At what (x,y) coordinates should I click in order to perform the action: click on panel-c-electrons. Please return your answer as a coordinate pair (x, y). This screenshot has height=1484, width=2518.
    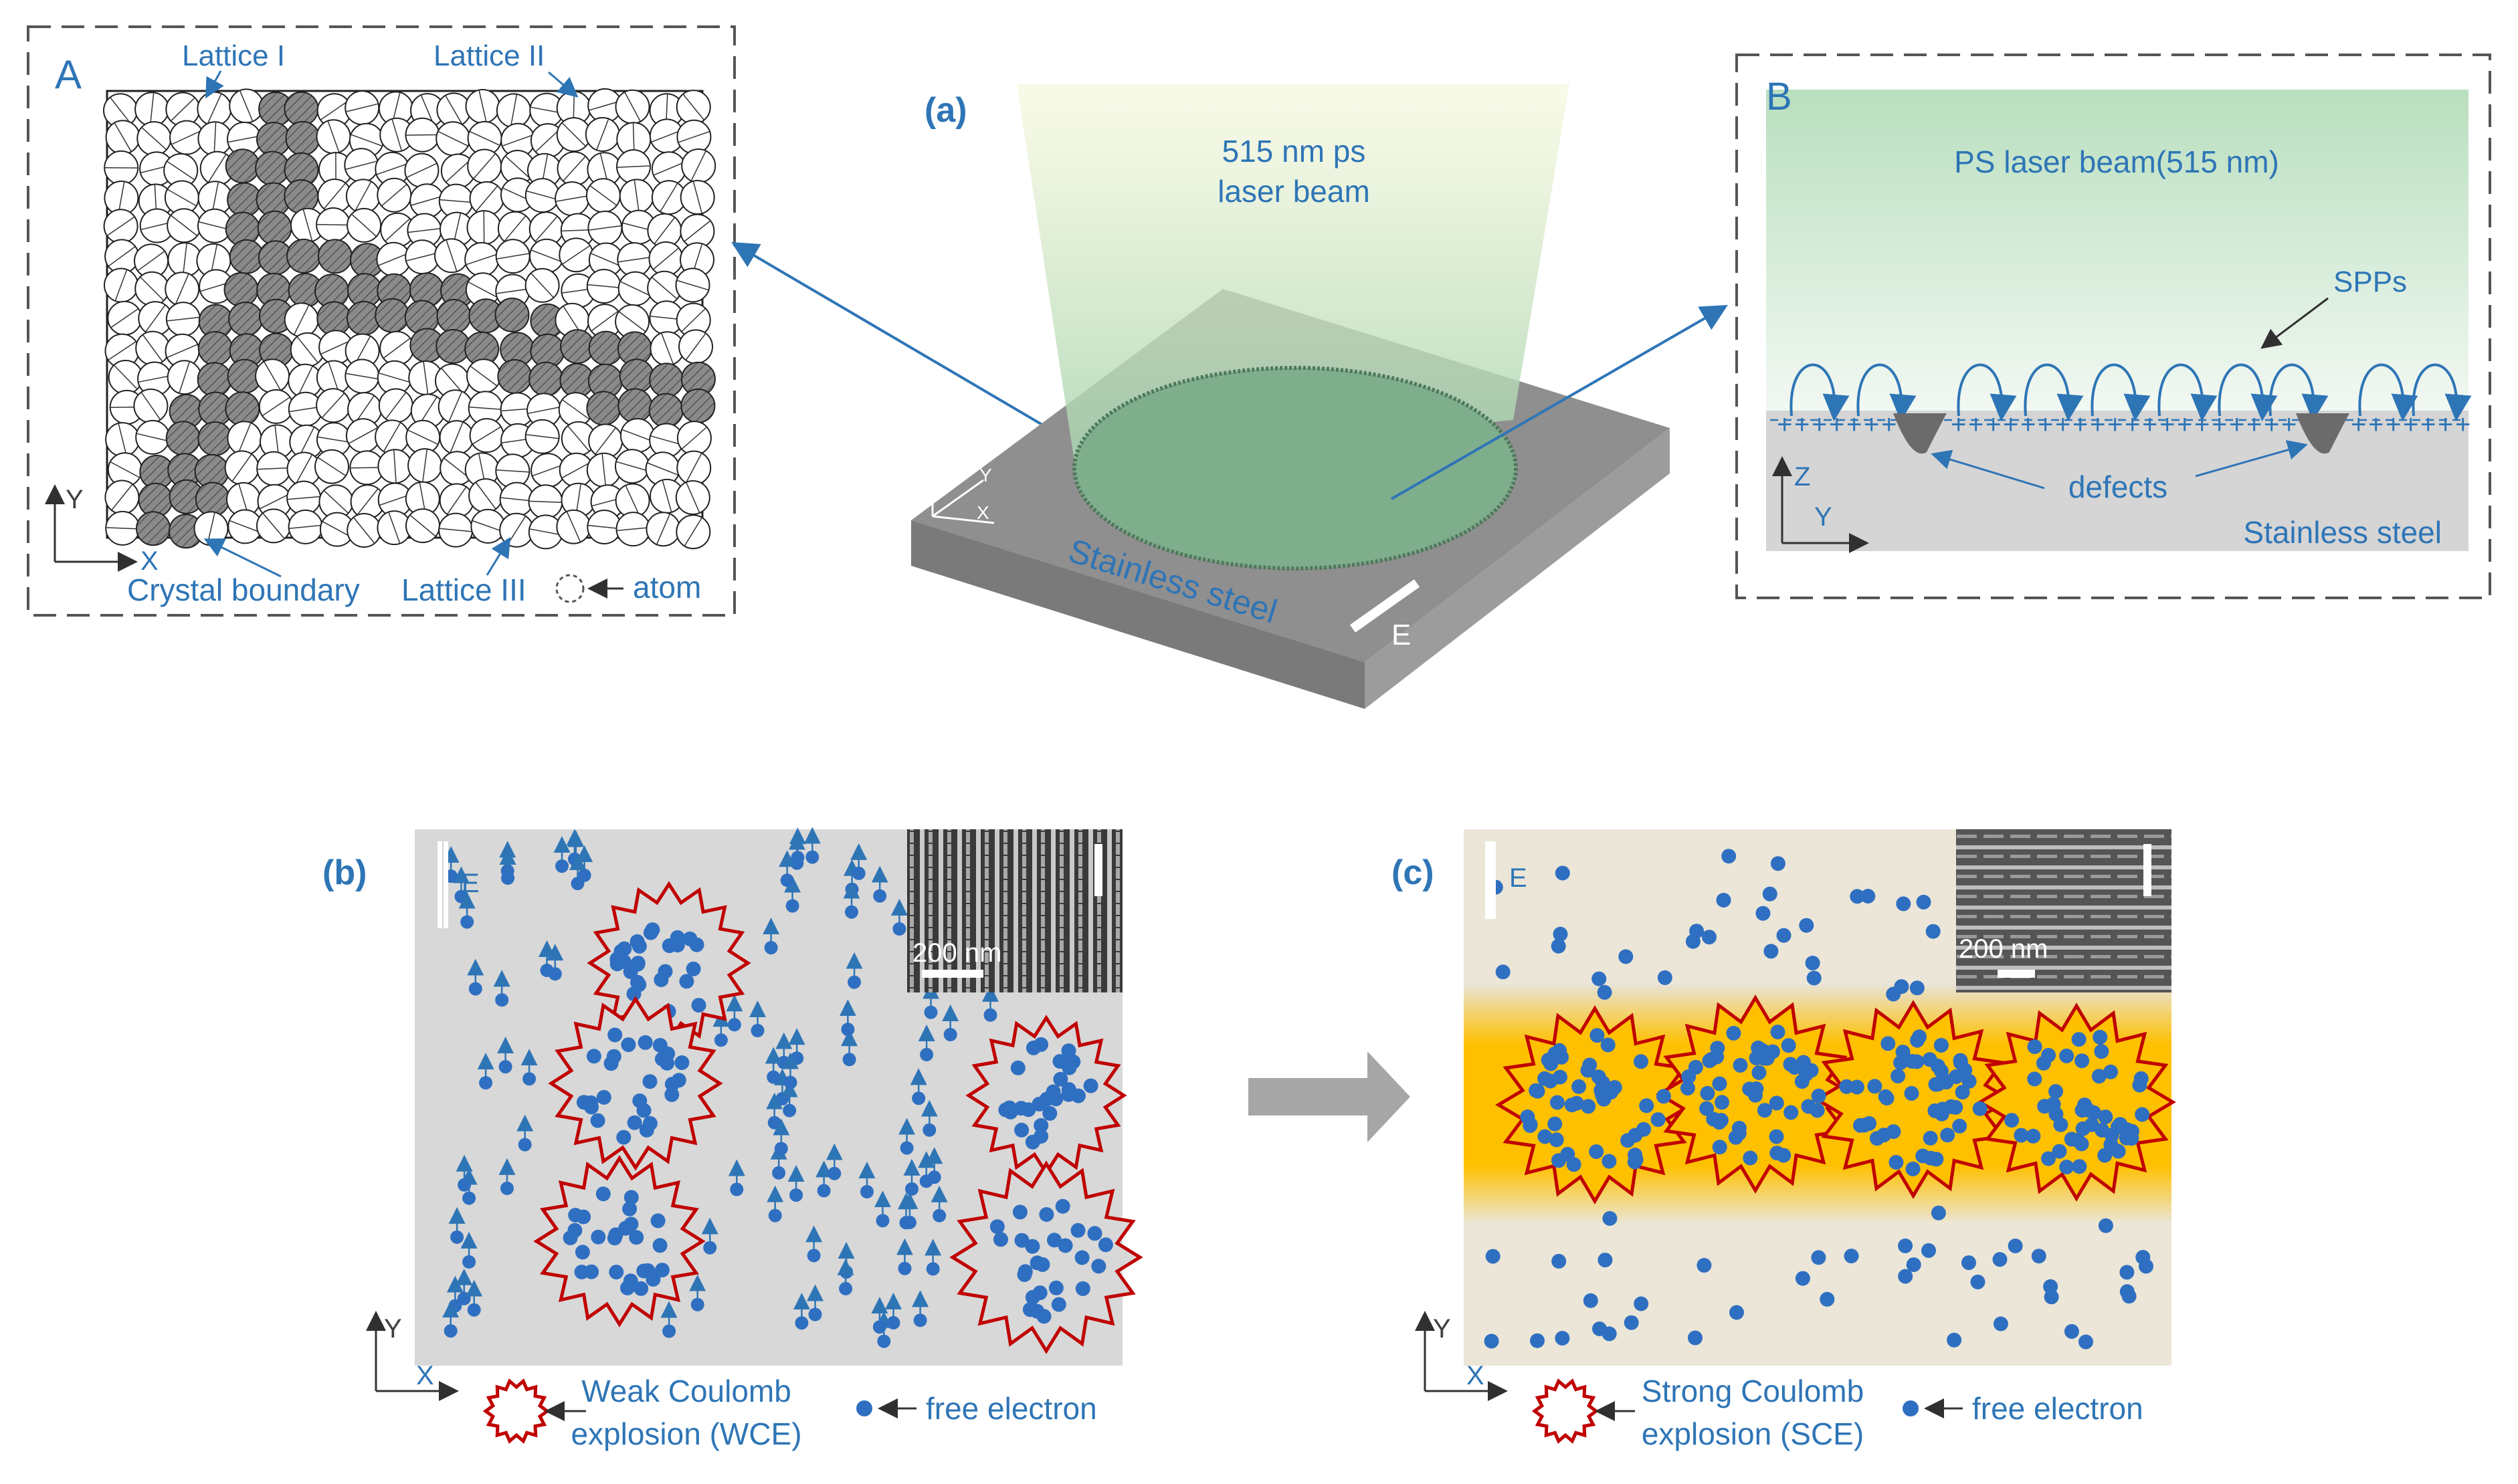
    Looking at the image, I should click on (1818, 1099).